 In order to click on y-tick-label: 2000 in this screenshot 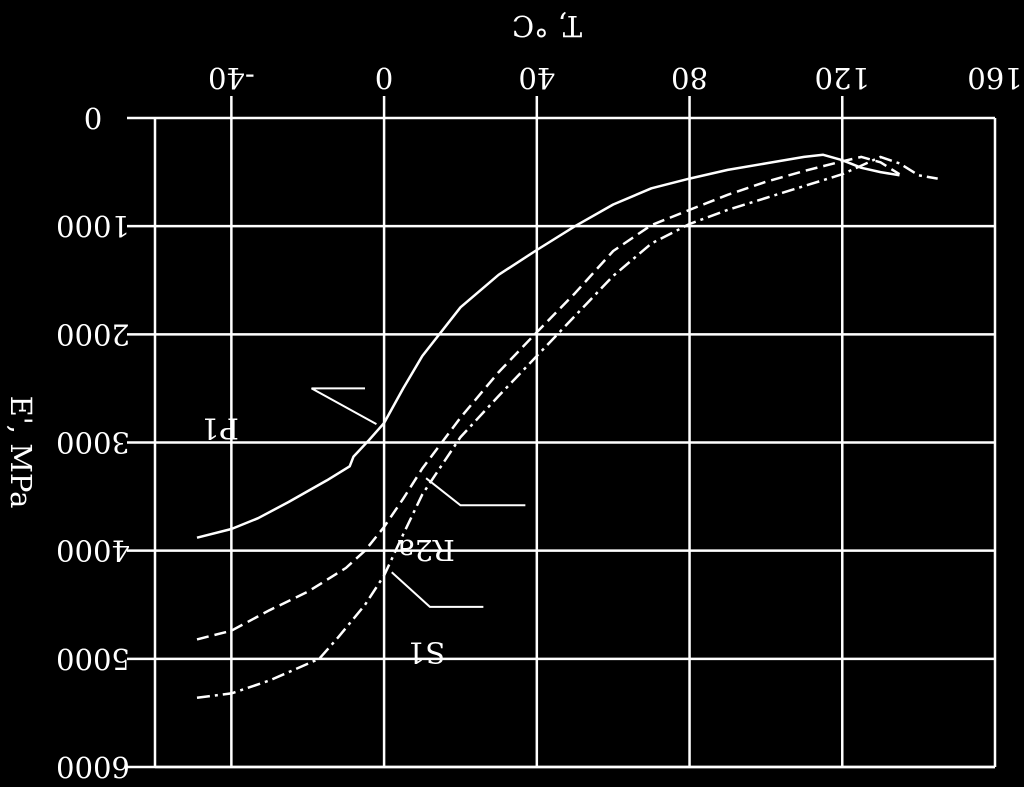, I will do `click(93, 334)`.